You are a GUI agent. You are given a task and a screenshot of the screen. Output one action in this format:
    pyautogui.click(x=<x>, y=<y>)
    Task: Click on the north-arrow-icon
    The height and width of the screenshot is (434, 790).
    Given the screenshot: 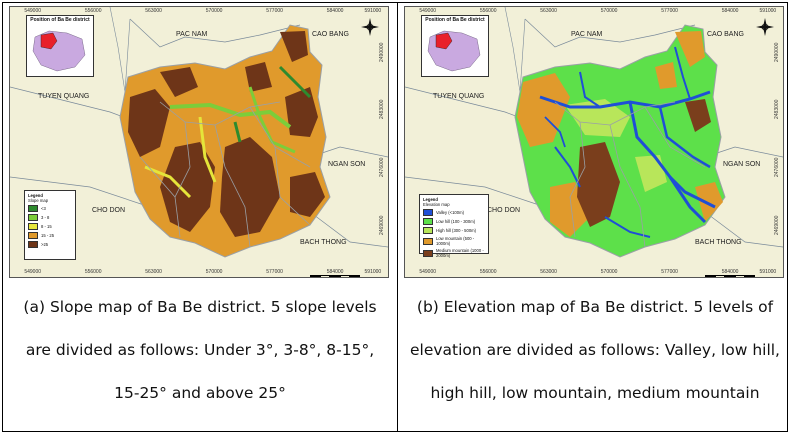 What is the action you would take?
    pyautogui.click(x=765, y=27)
    